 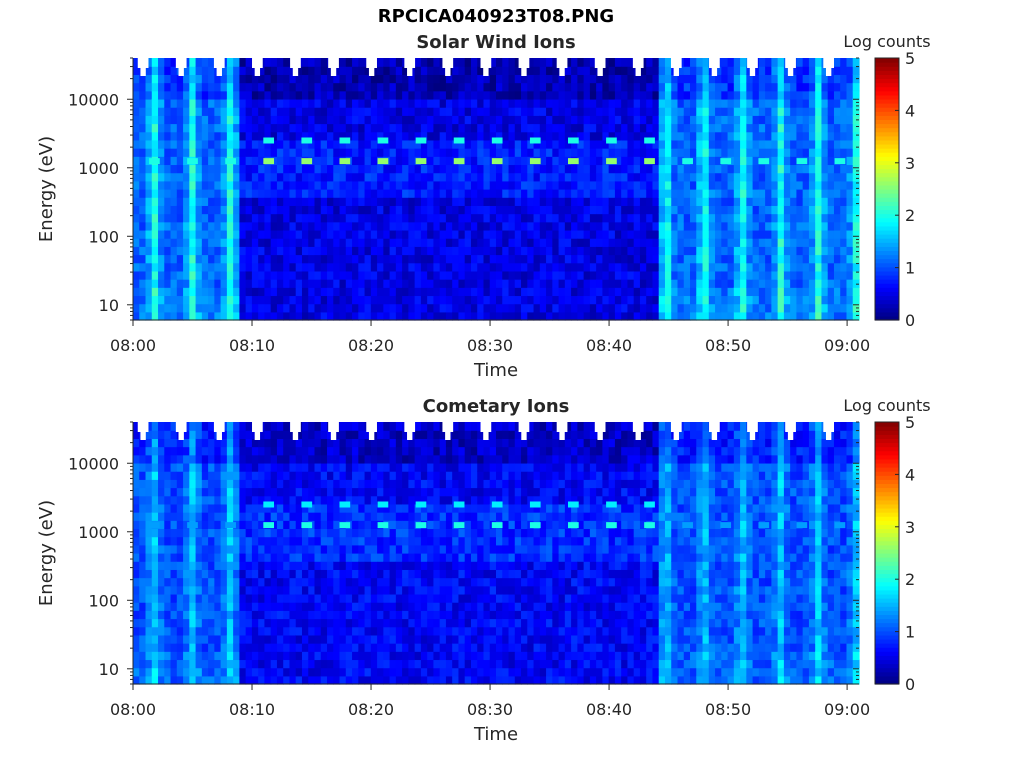 What do you see at coordinates (495, 42) in the screenshot?
I see `panel-title: Solar Wind Ions` at bounding box center [495, 42].